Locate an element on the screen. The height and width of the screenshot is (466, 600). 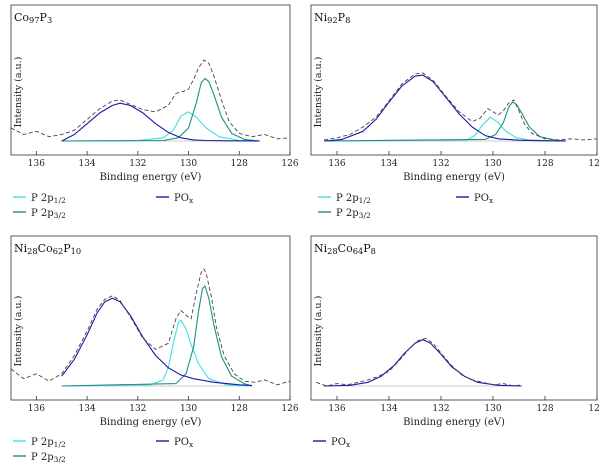
panel-title: Ni28Co62P10 is located at coordinates (47, 249).